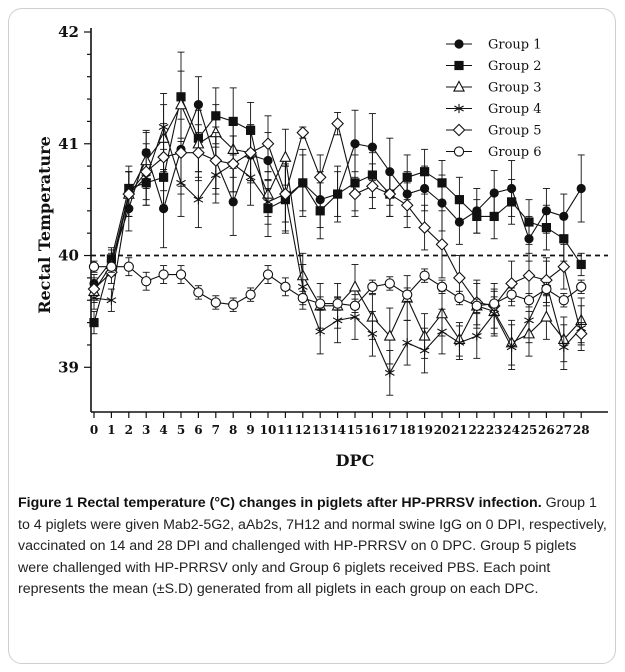 This screenshot has height=672, width=625. Describe the element at coordinates (198, 430) in the screenshot. I see `x-tick-label: 6` at that location.